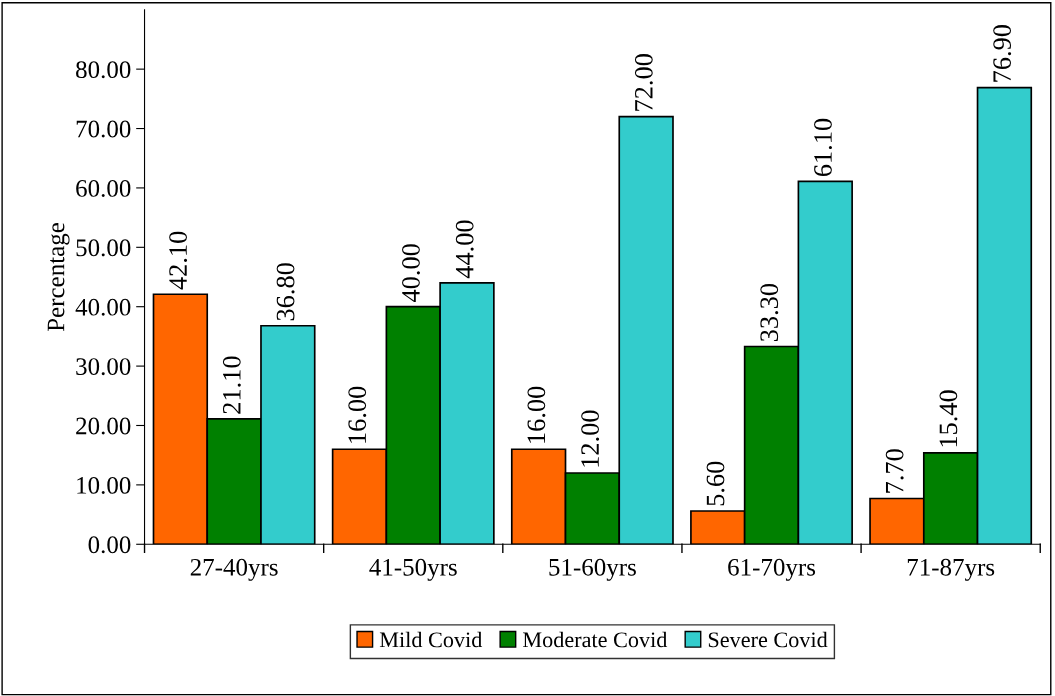 The image size is (1055, 696). I want to click on data-label: 44.00, so click(464, 249).